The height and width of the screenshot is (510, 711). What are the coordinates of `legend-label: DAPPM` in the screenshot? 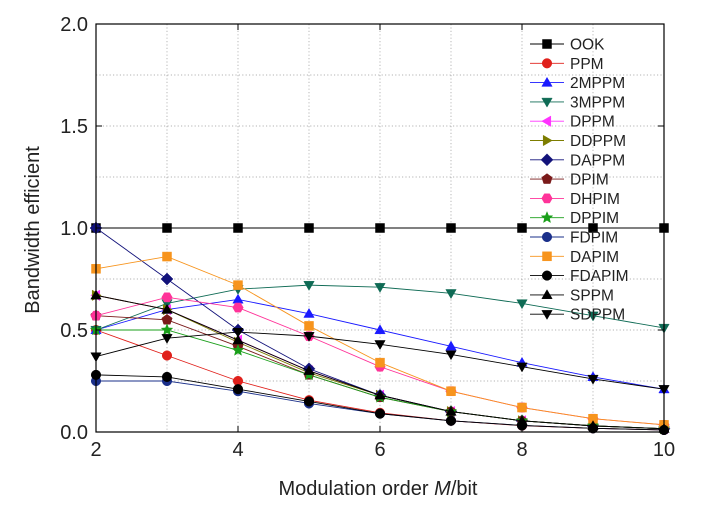 It's located at (597, 160).